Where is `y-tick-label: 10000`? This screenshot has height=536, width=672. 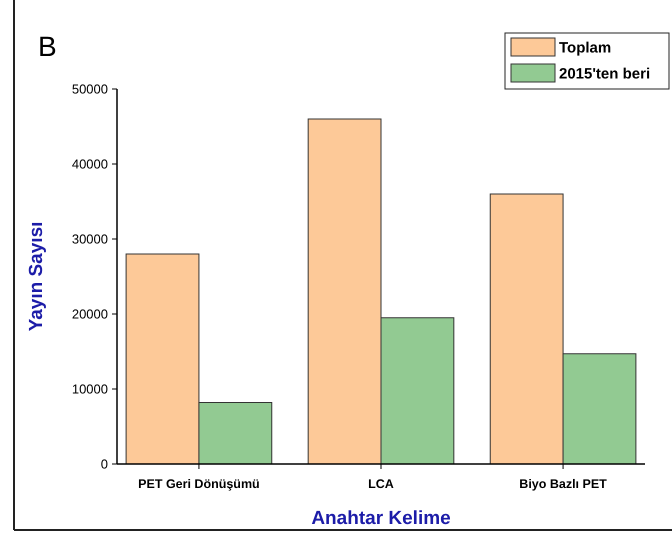 y-tick-label: 10000 is located at coordinates (90, 389).